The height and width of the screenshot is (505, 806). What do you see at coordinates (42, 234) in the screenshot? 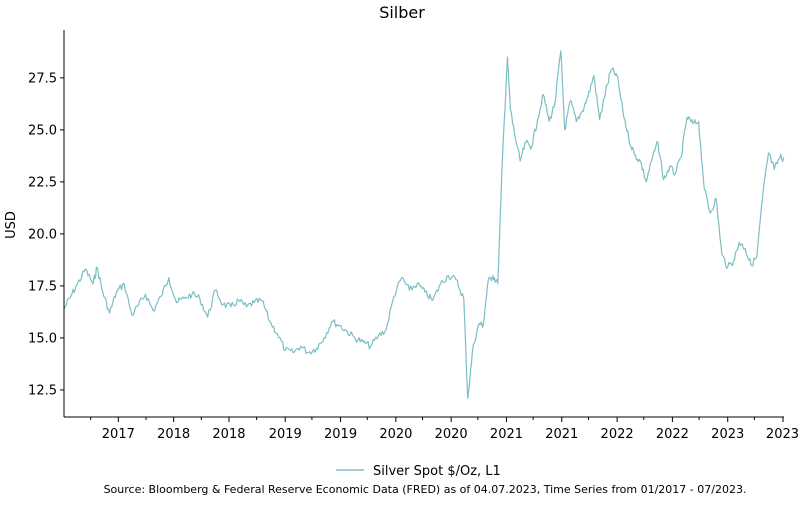
I see `y-tick-label: 20.0` at bounding box center [42, 234].